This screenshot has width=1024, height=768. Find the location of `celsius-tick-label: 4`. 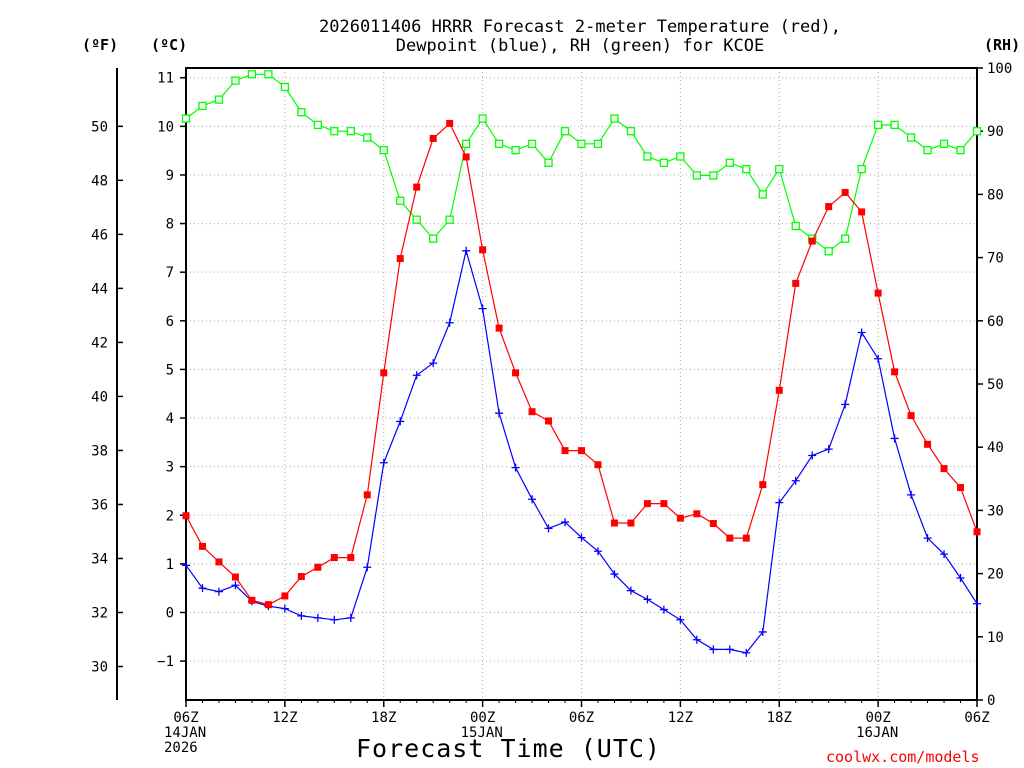

celsius-tick-label: 4 is located at coordinates (170, 419).